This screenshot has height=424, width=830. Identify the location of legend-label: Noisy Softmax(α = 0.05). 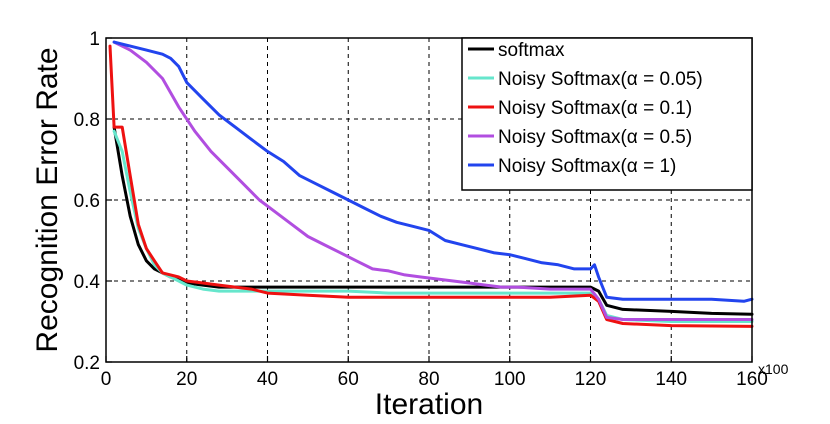
(600, 79).